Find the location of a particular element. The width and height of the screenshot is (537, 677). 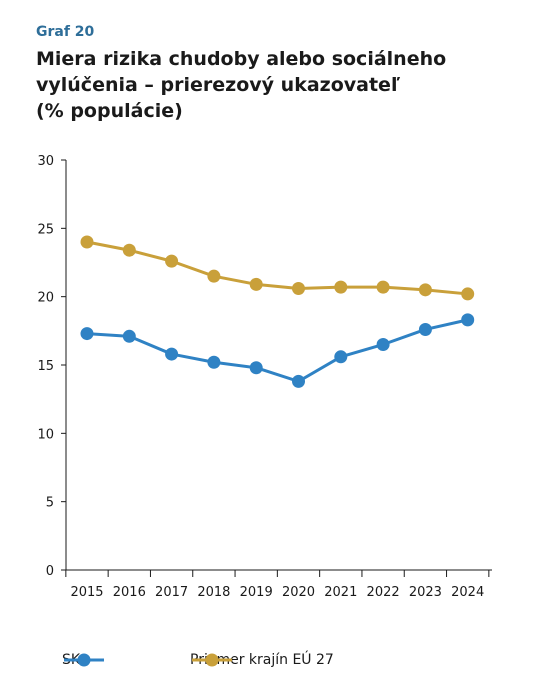

series-line-sk is located at coordinates (277, 350).